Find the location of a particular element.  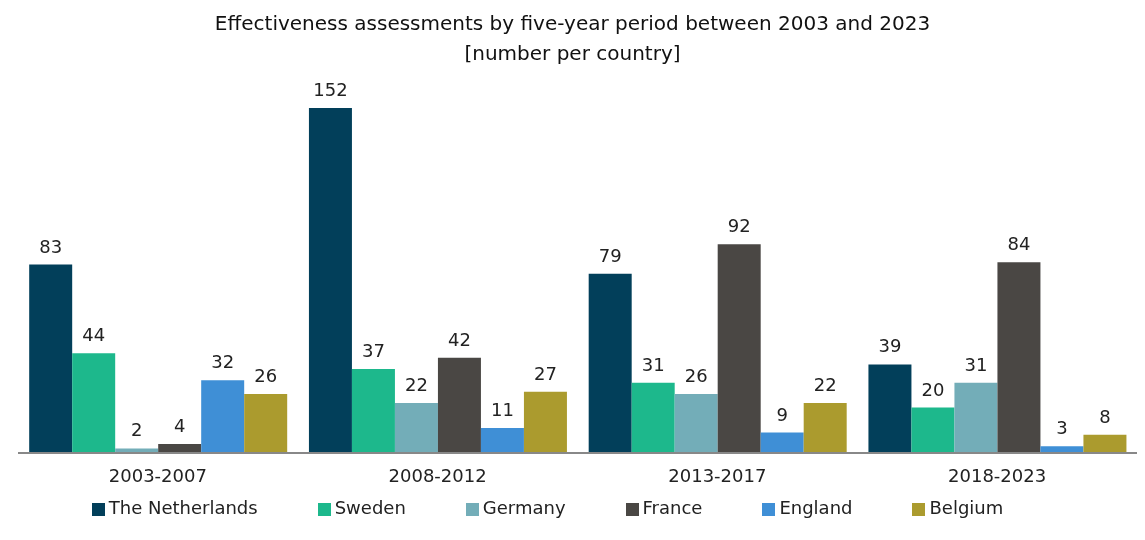

data-label: 83 is located at coordinates (51, 246).